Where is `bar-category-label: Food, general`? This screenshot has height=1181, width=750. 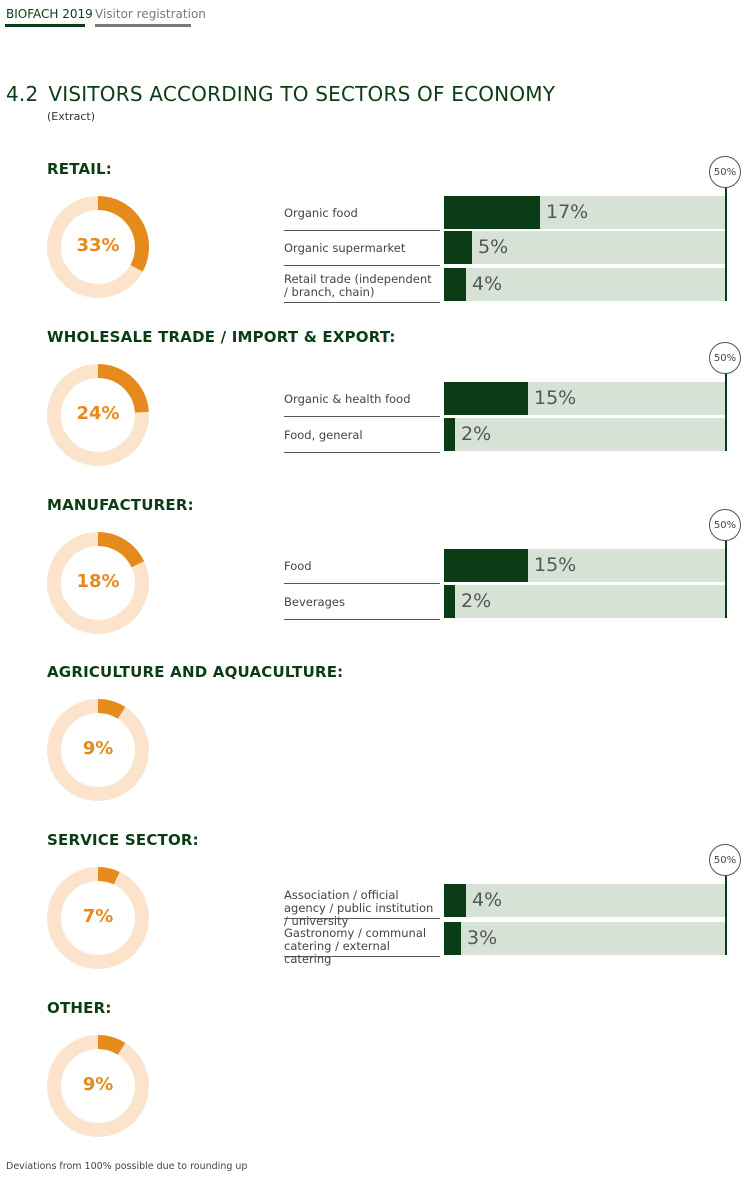
bar-category-label: Food, general is located at coordinates (323, 435).